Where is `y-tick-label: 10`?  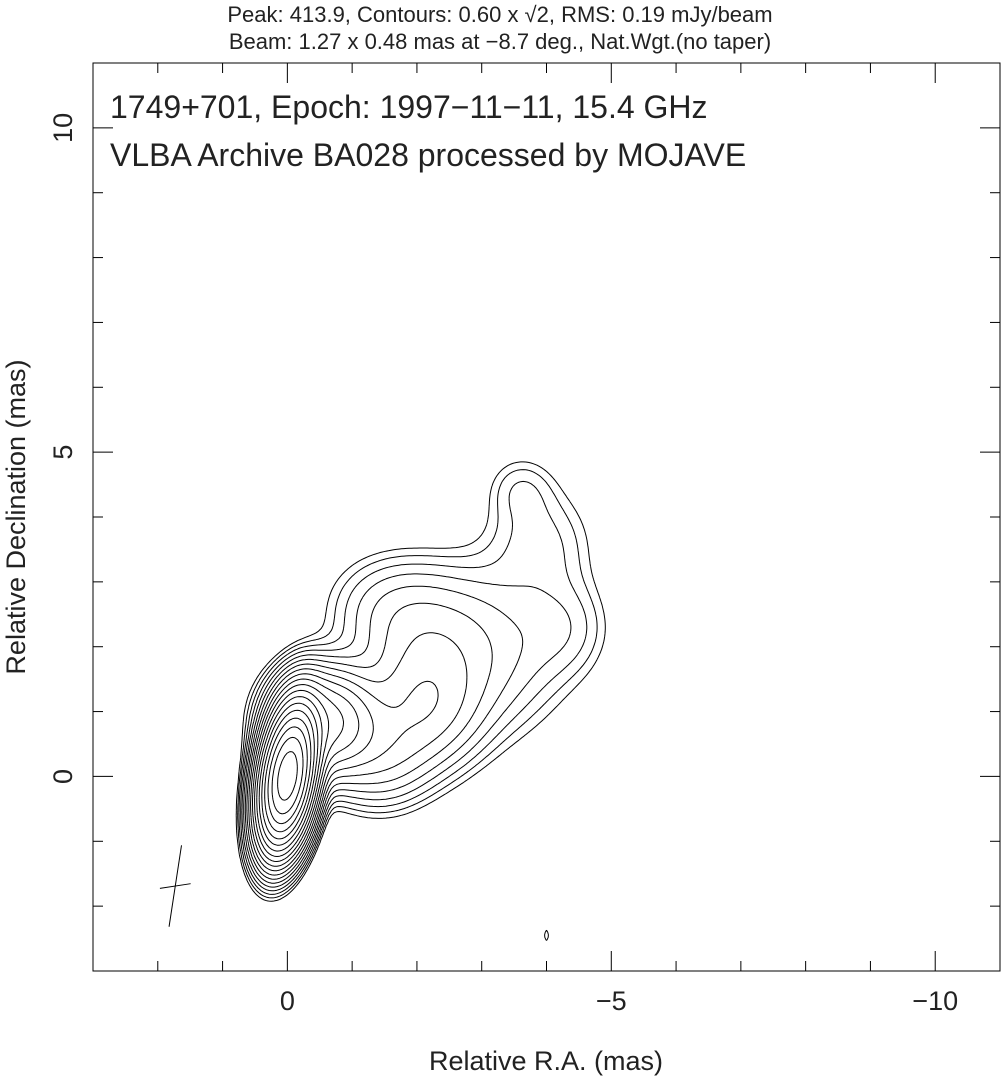 y-tick-label: 10 is located at coordinates (63, 128).